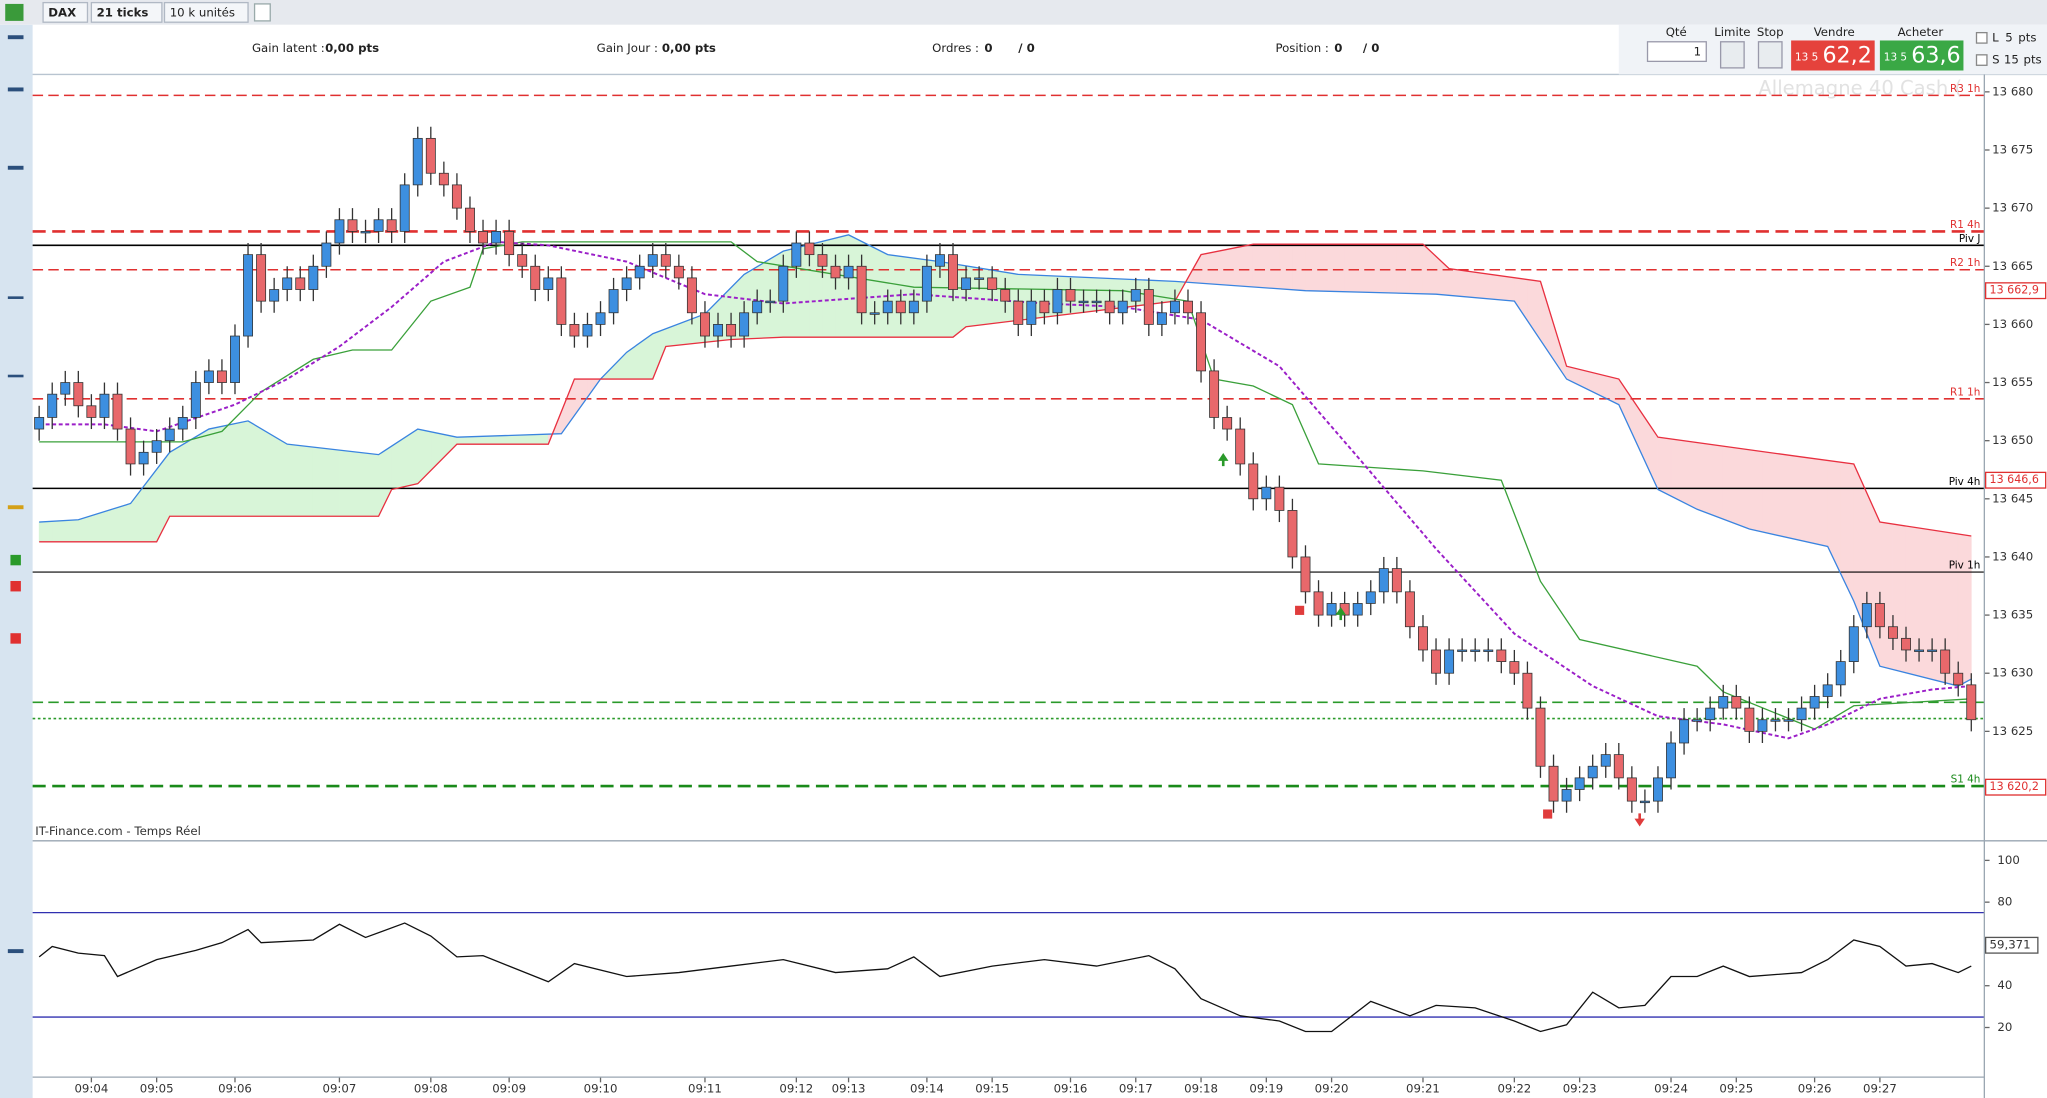  I want to click on instrument-select, so click(65, 12).